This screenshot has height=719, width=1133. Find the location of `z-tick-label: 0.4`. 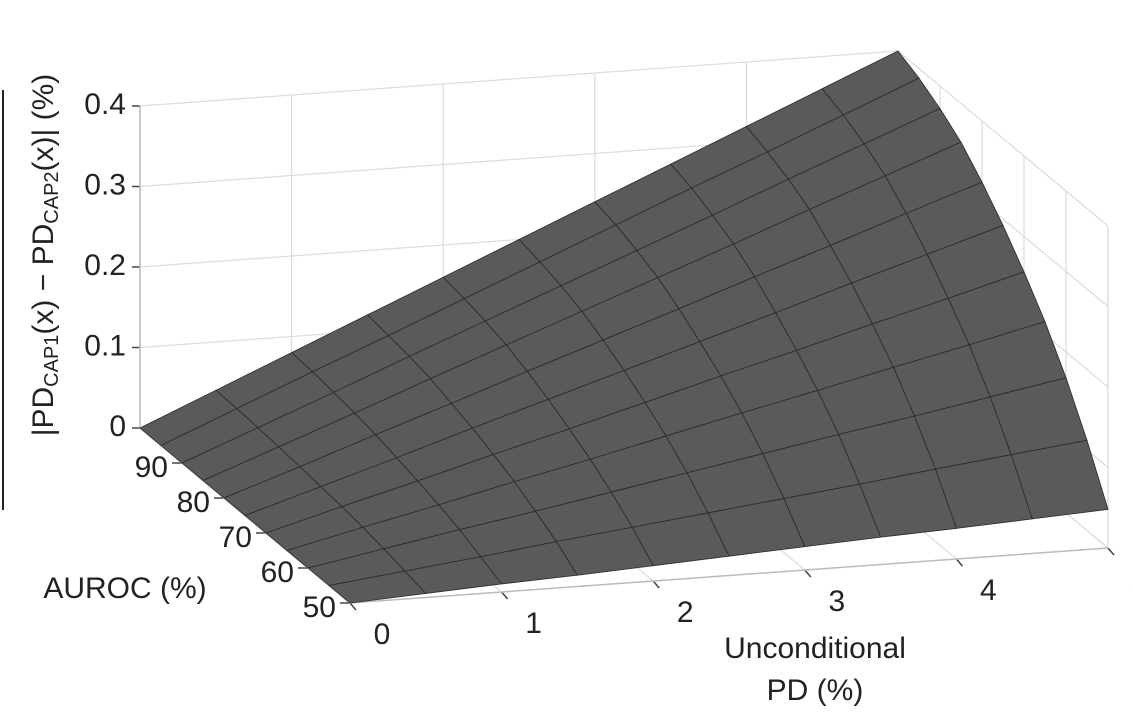

z-tick-label: 0.4 is located at coordinates (105, 104).